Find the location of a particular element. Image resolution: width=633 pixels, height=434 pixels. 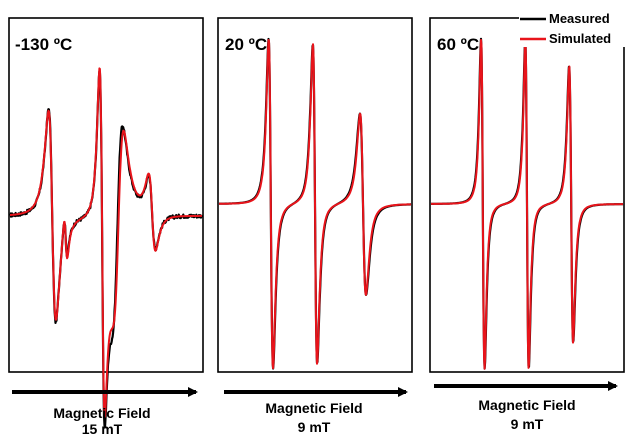

legend: Measured Simulated is located at coordinates (576, 26).